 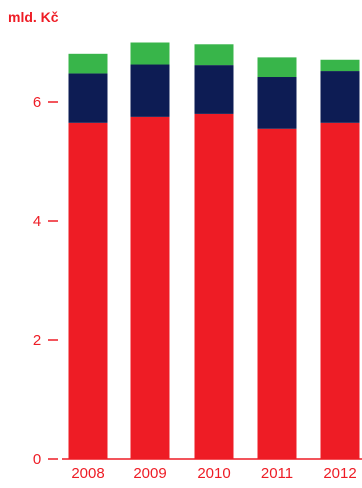 I want to click on x-tick-label: 2010, so click(x=213, y=473).